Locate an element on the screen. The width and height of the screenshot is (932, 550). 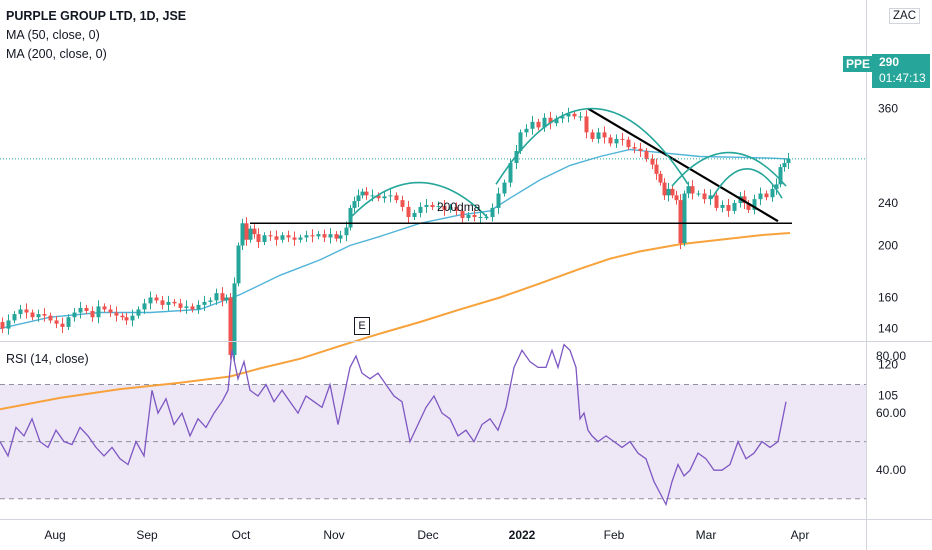
ma200-legend: MA (200, close, 0) is located at coordinates (56, 54).